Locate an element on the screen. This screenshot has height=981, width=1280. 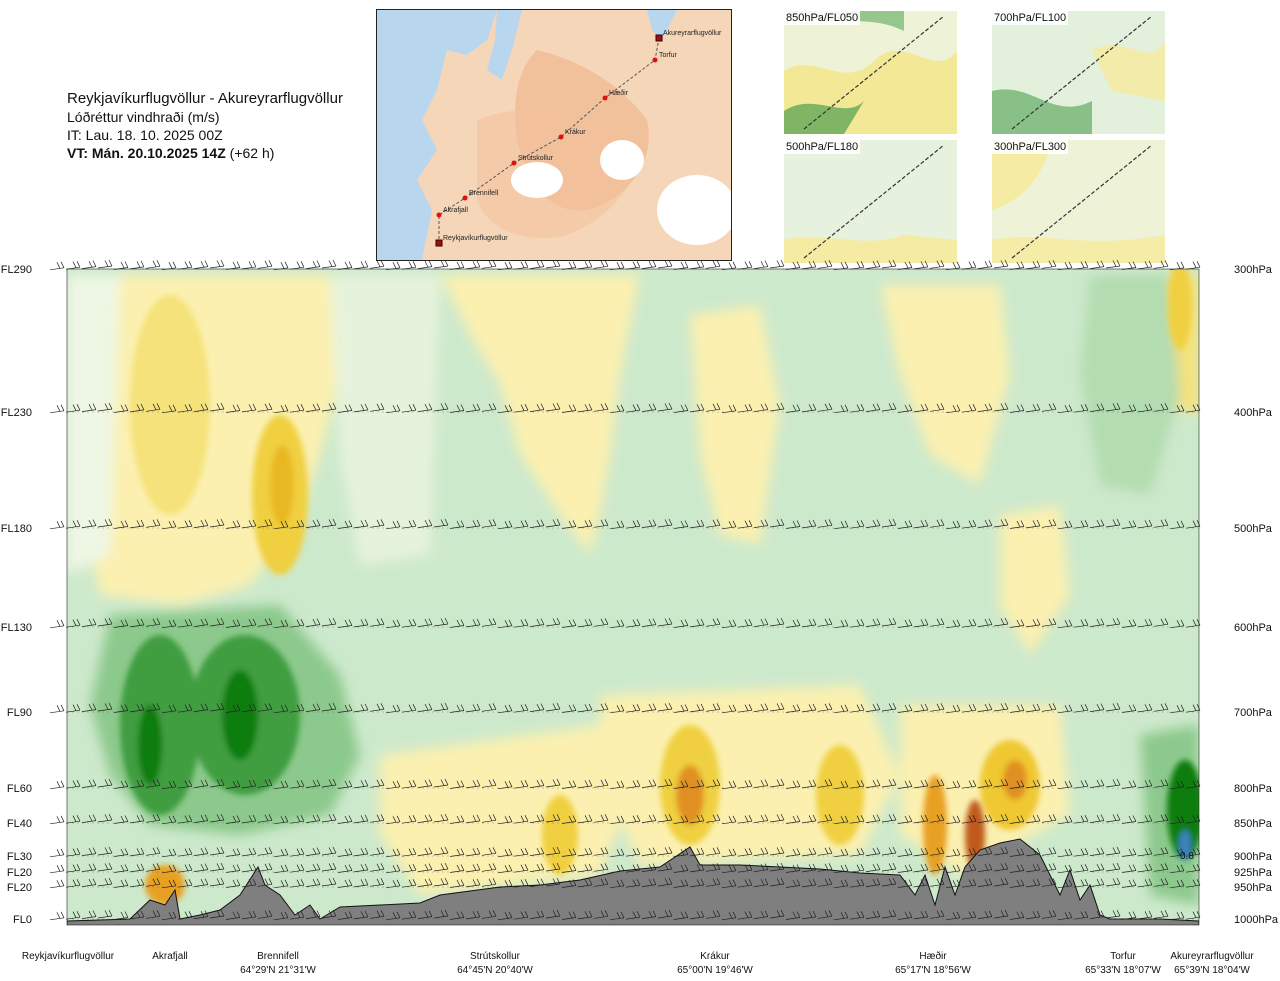
pressure-level-label: 950hPa is located at coordinates (1253, 888).